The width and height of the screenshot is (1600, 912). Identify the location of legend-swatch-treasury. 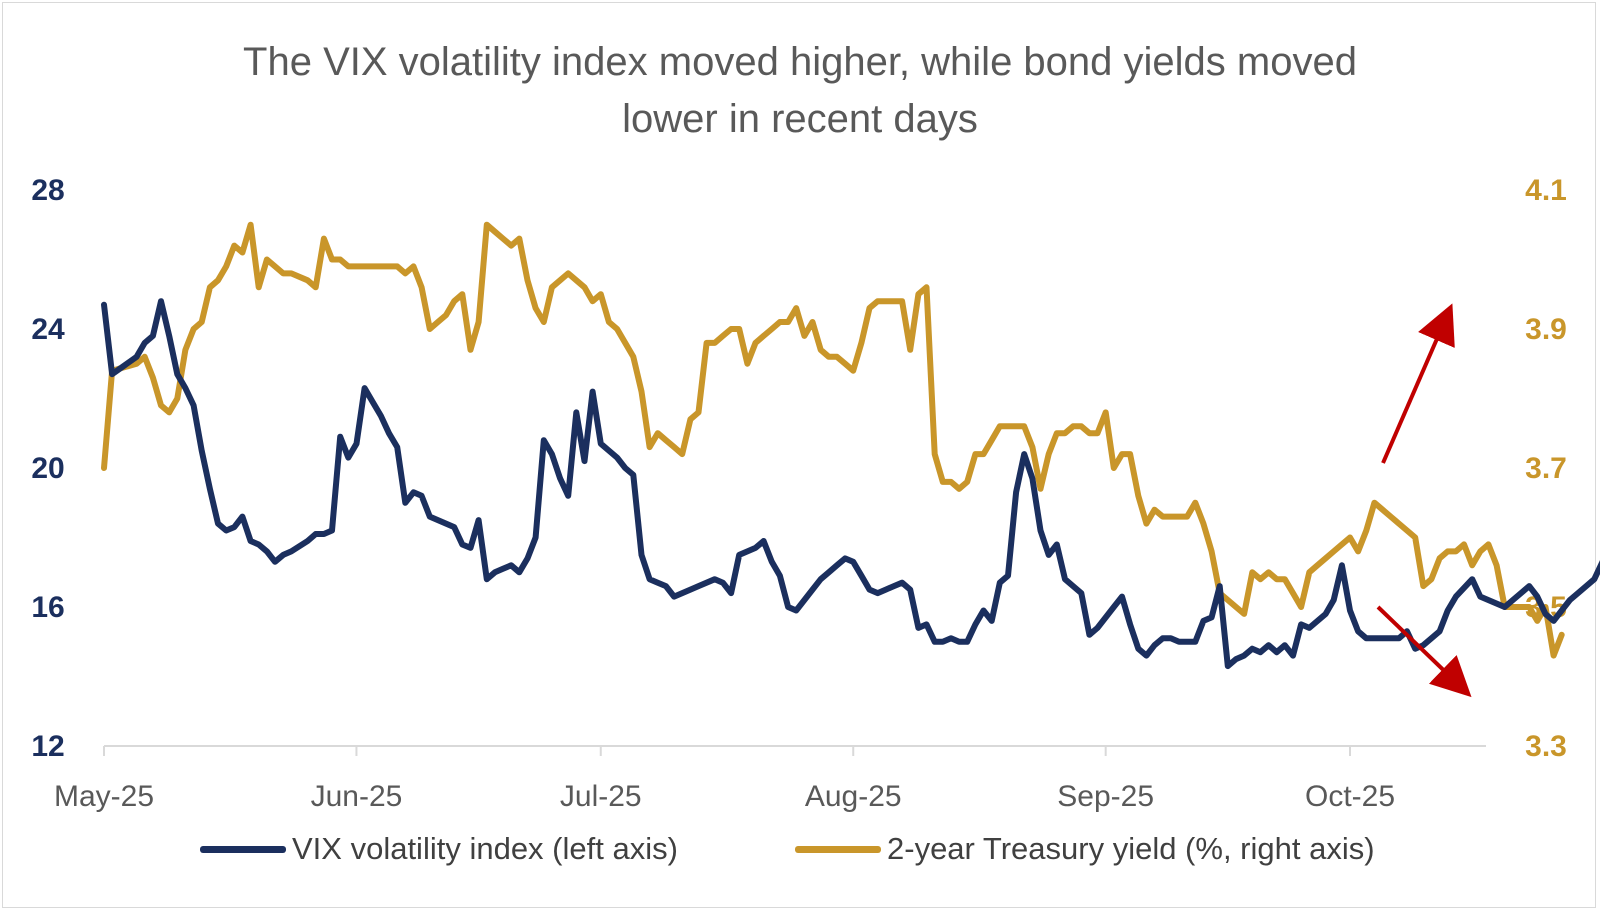
(838, 849).